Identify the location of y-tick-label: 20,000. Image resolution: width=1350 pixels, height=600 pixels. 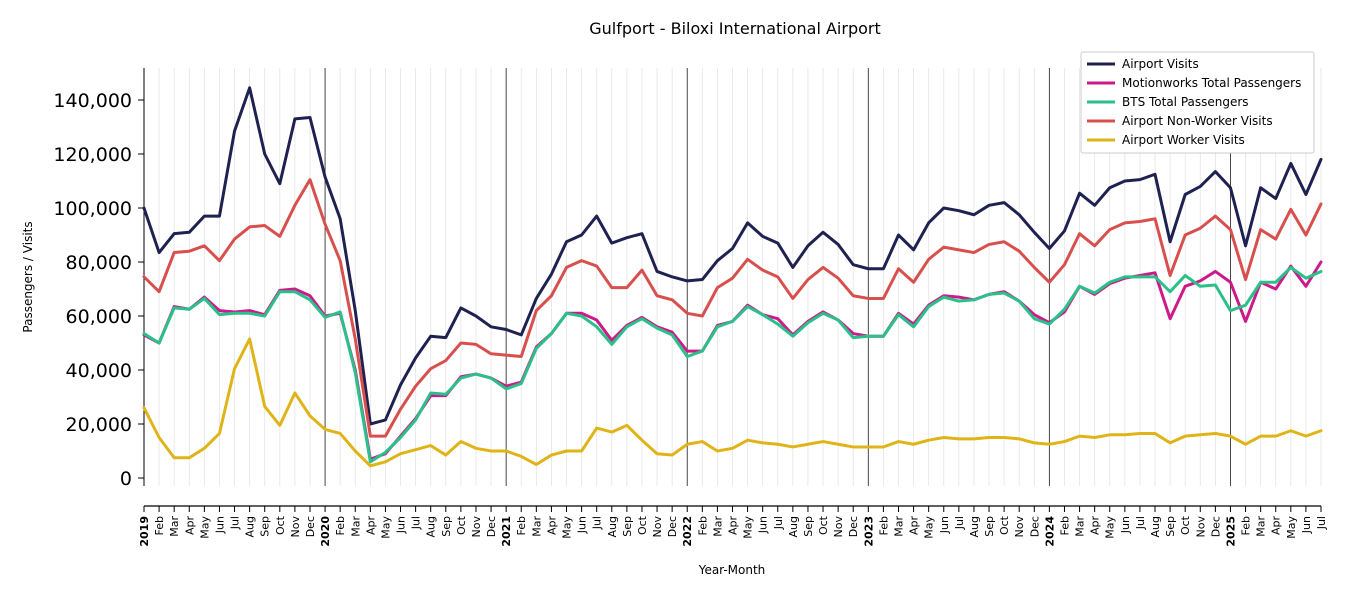
(99, 425).